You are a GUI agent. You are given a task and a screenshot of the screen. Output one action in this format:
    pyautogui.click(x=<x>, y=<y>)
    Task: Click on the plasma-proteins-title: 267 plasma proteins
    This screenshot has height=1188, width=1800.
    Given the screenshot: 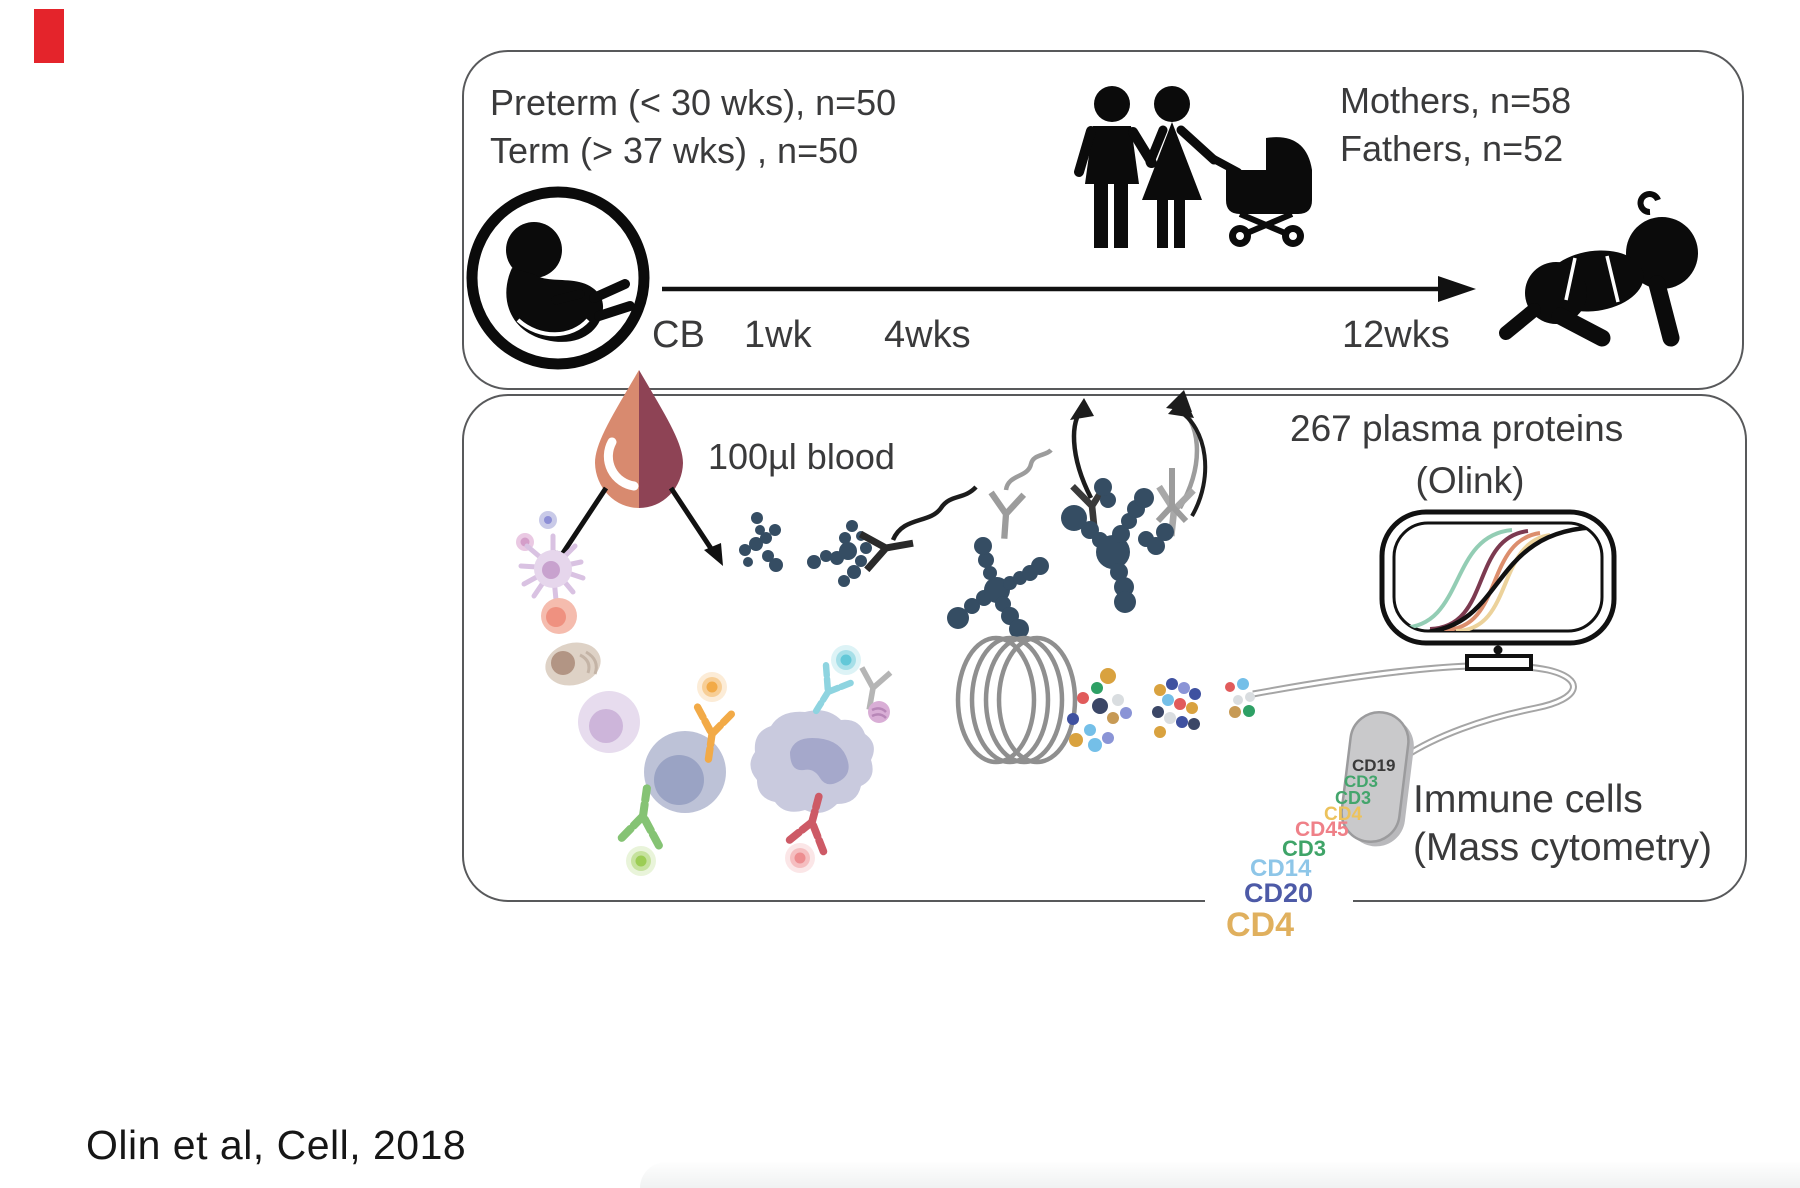 What is the action you would take?
    pyautogui.click(x=1457, y=428)
    